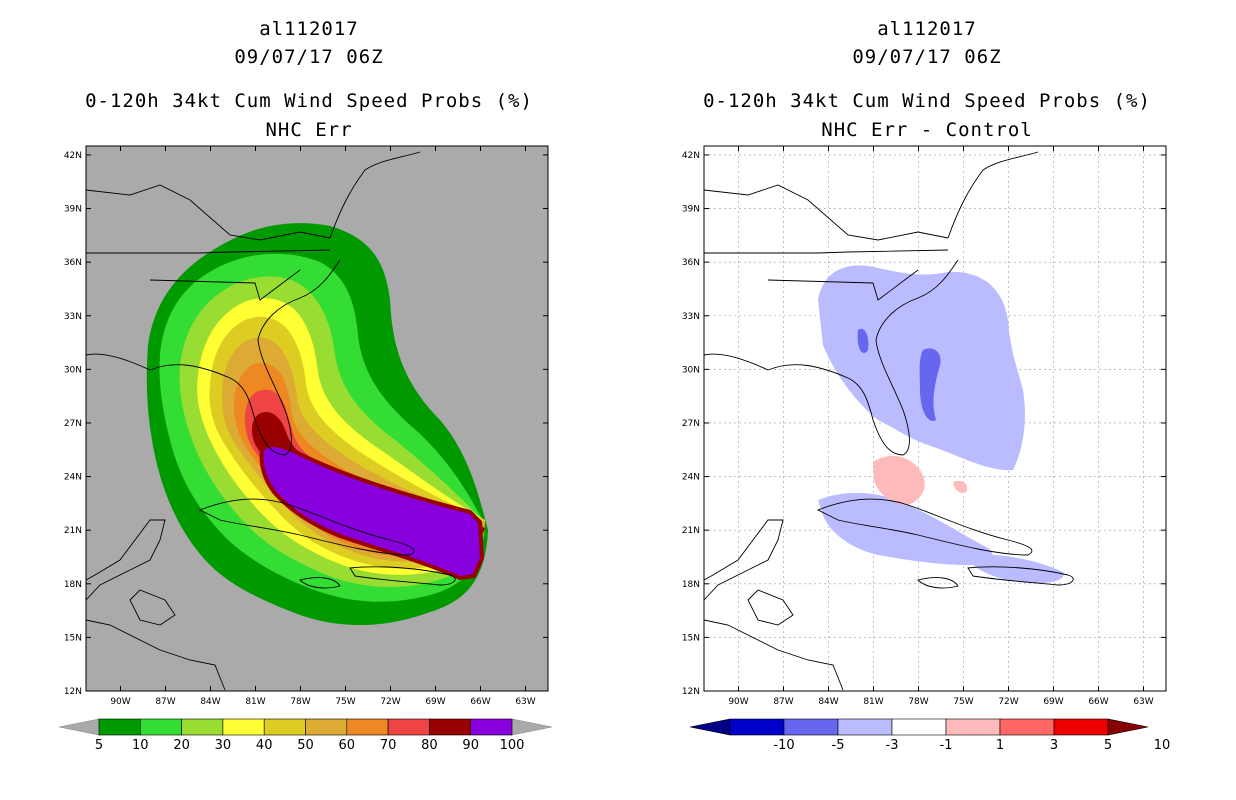 Image resolution: width=1236 pixels, height=800 pixels. I want to click on right-product-title: 0-120h 34kt Cum Wind Speed Probs (%), so click(927, 101).